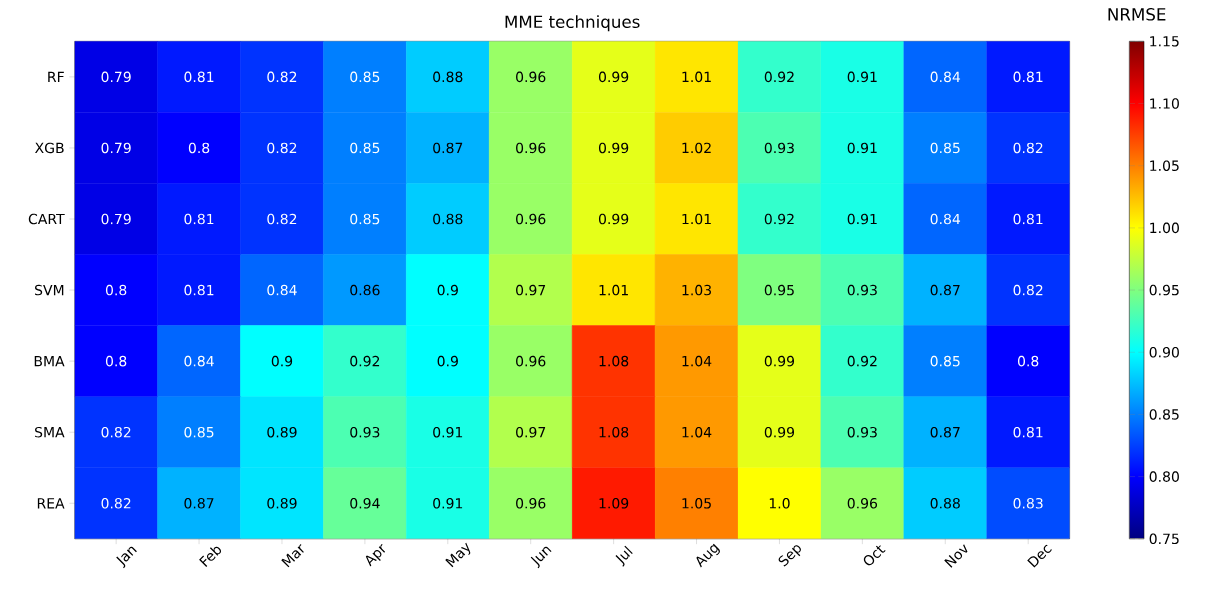 This screenshot has width=1231, height=605. I want to click on x-tick-label: Jun, so click(541, 557).